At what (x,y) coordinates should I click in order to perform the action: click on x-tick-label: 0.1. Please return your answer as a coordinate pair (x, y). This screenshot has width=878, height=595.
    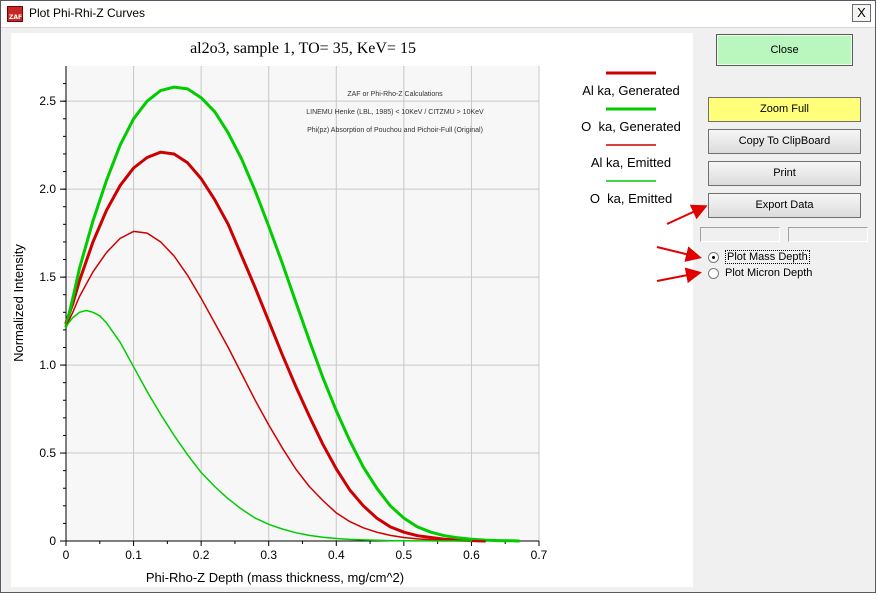
    Looking at the image, I should click on (133, 555).